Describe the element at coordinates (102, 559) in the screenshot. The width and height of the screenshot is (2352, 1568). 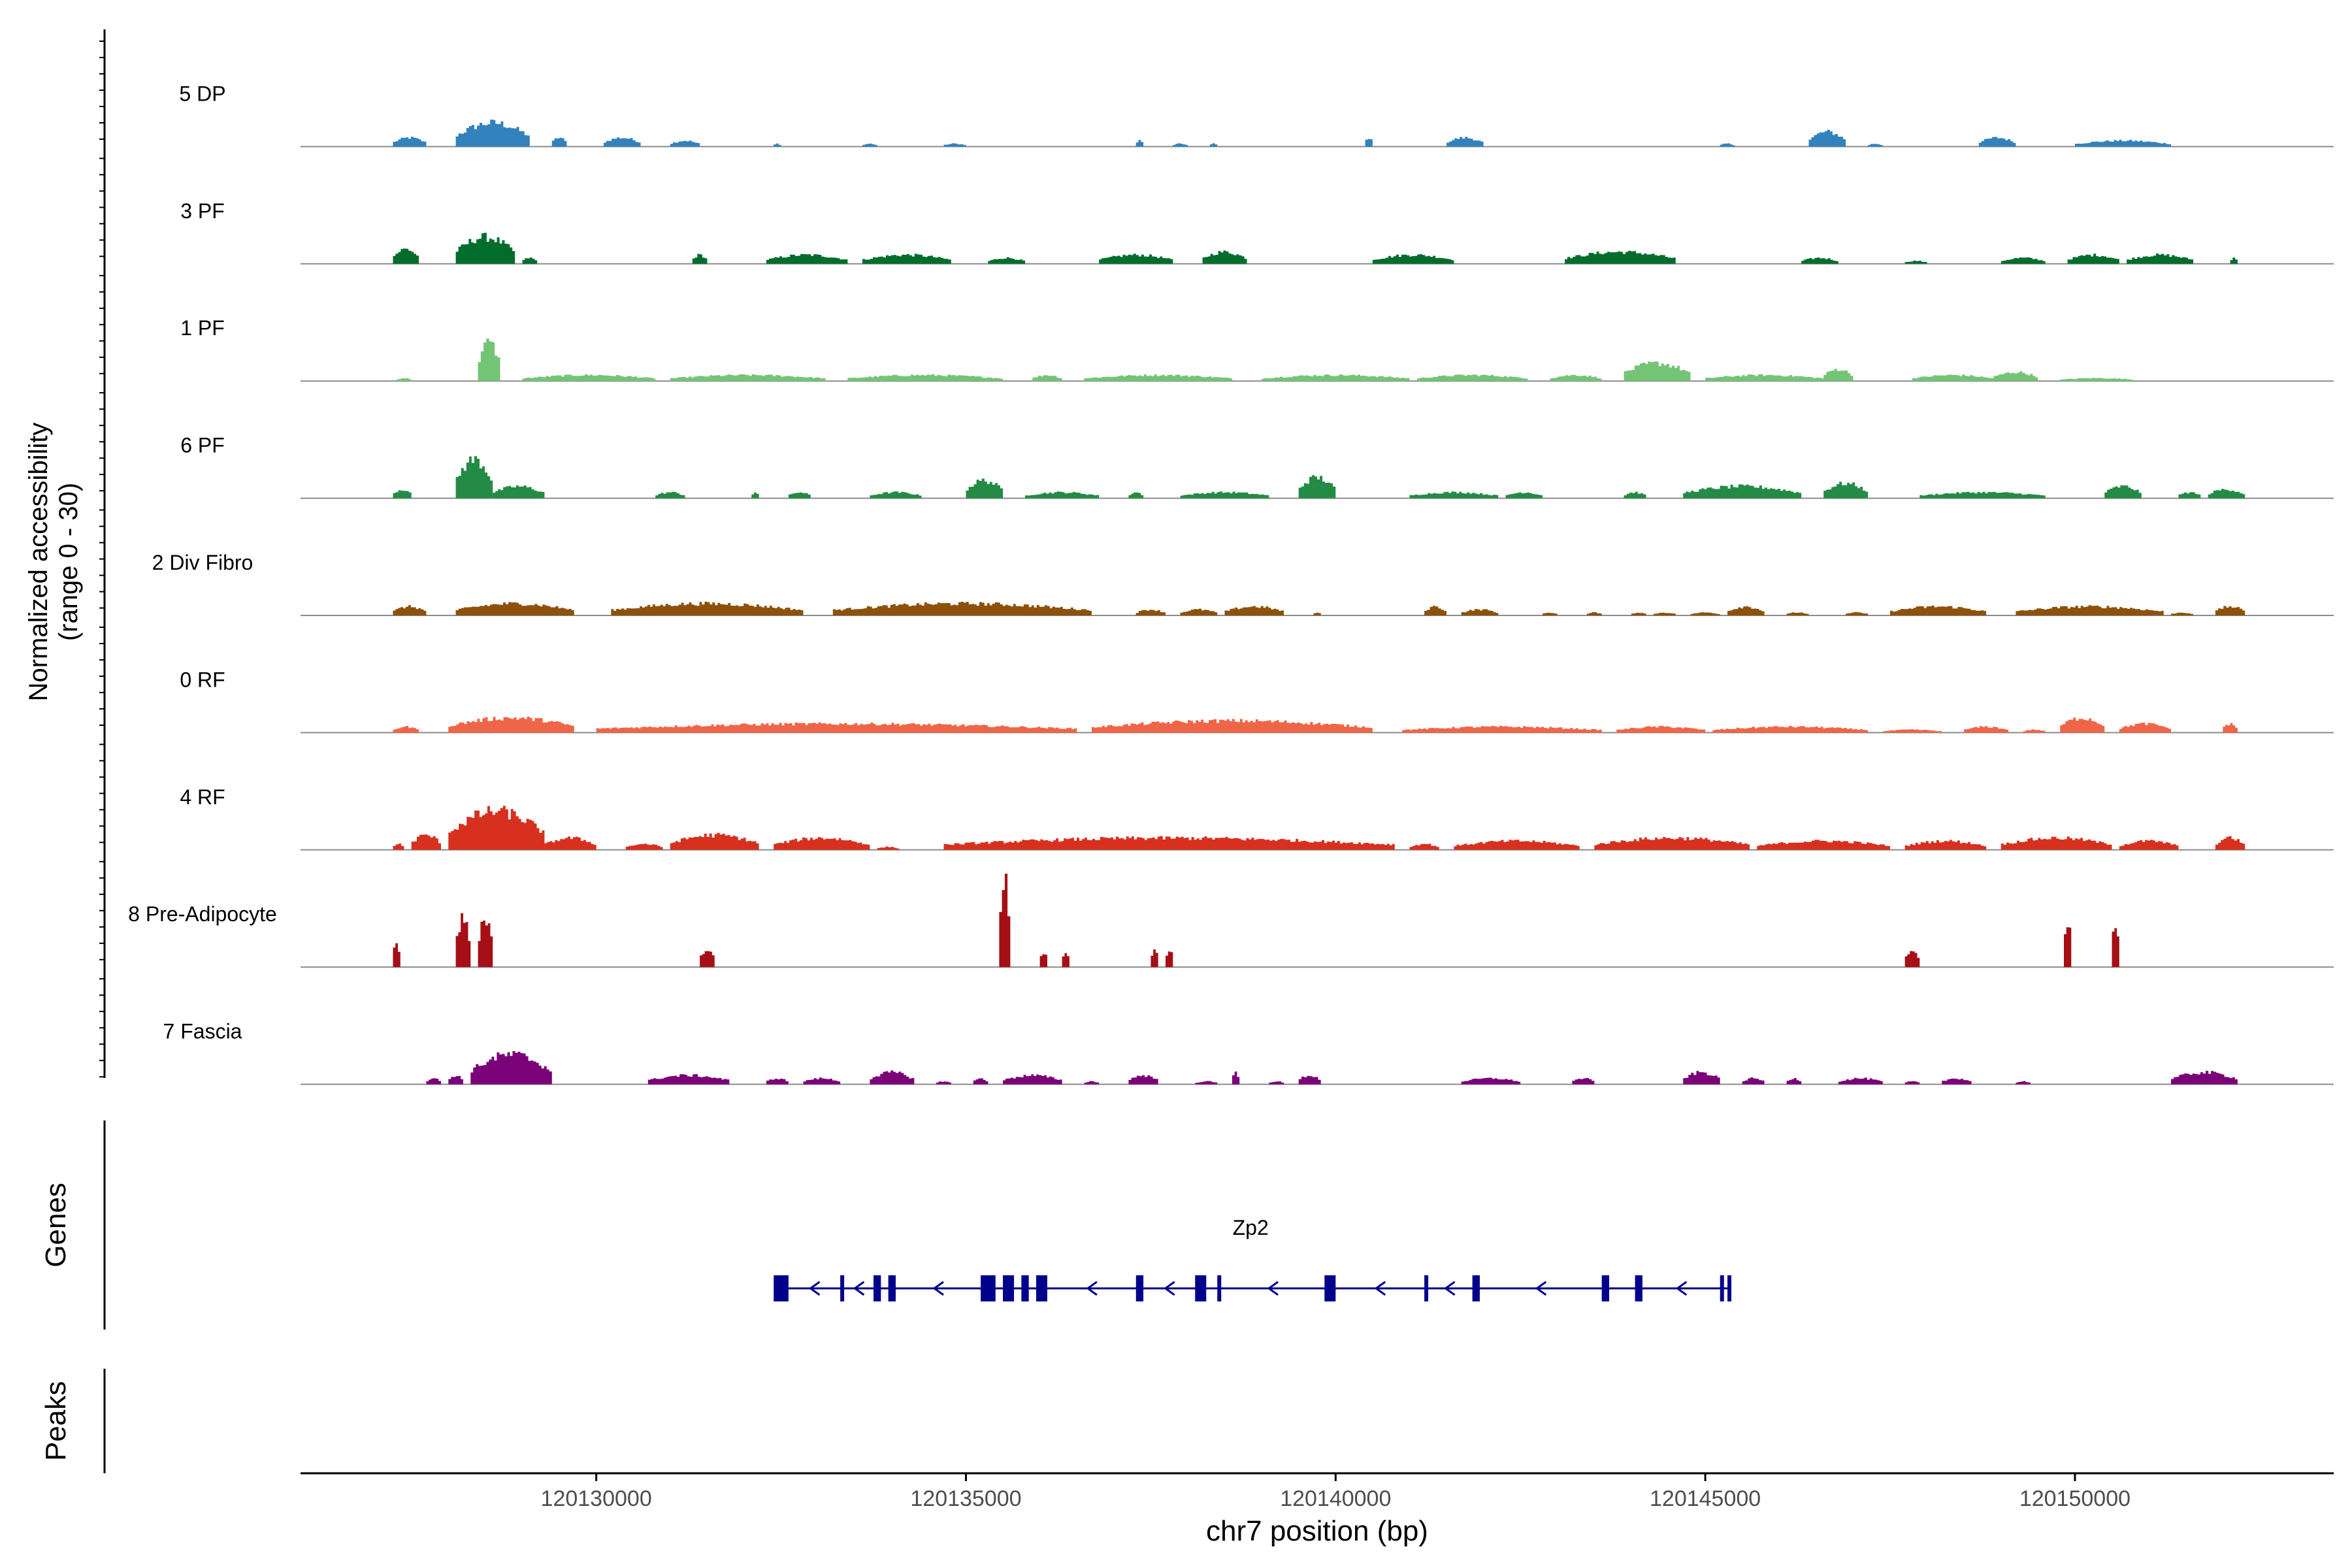
I see `coverage-y-axis-ticks` at that location.